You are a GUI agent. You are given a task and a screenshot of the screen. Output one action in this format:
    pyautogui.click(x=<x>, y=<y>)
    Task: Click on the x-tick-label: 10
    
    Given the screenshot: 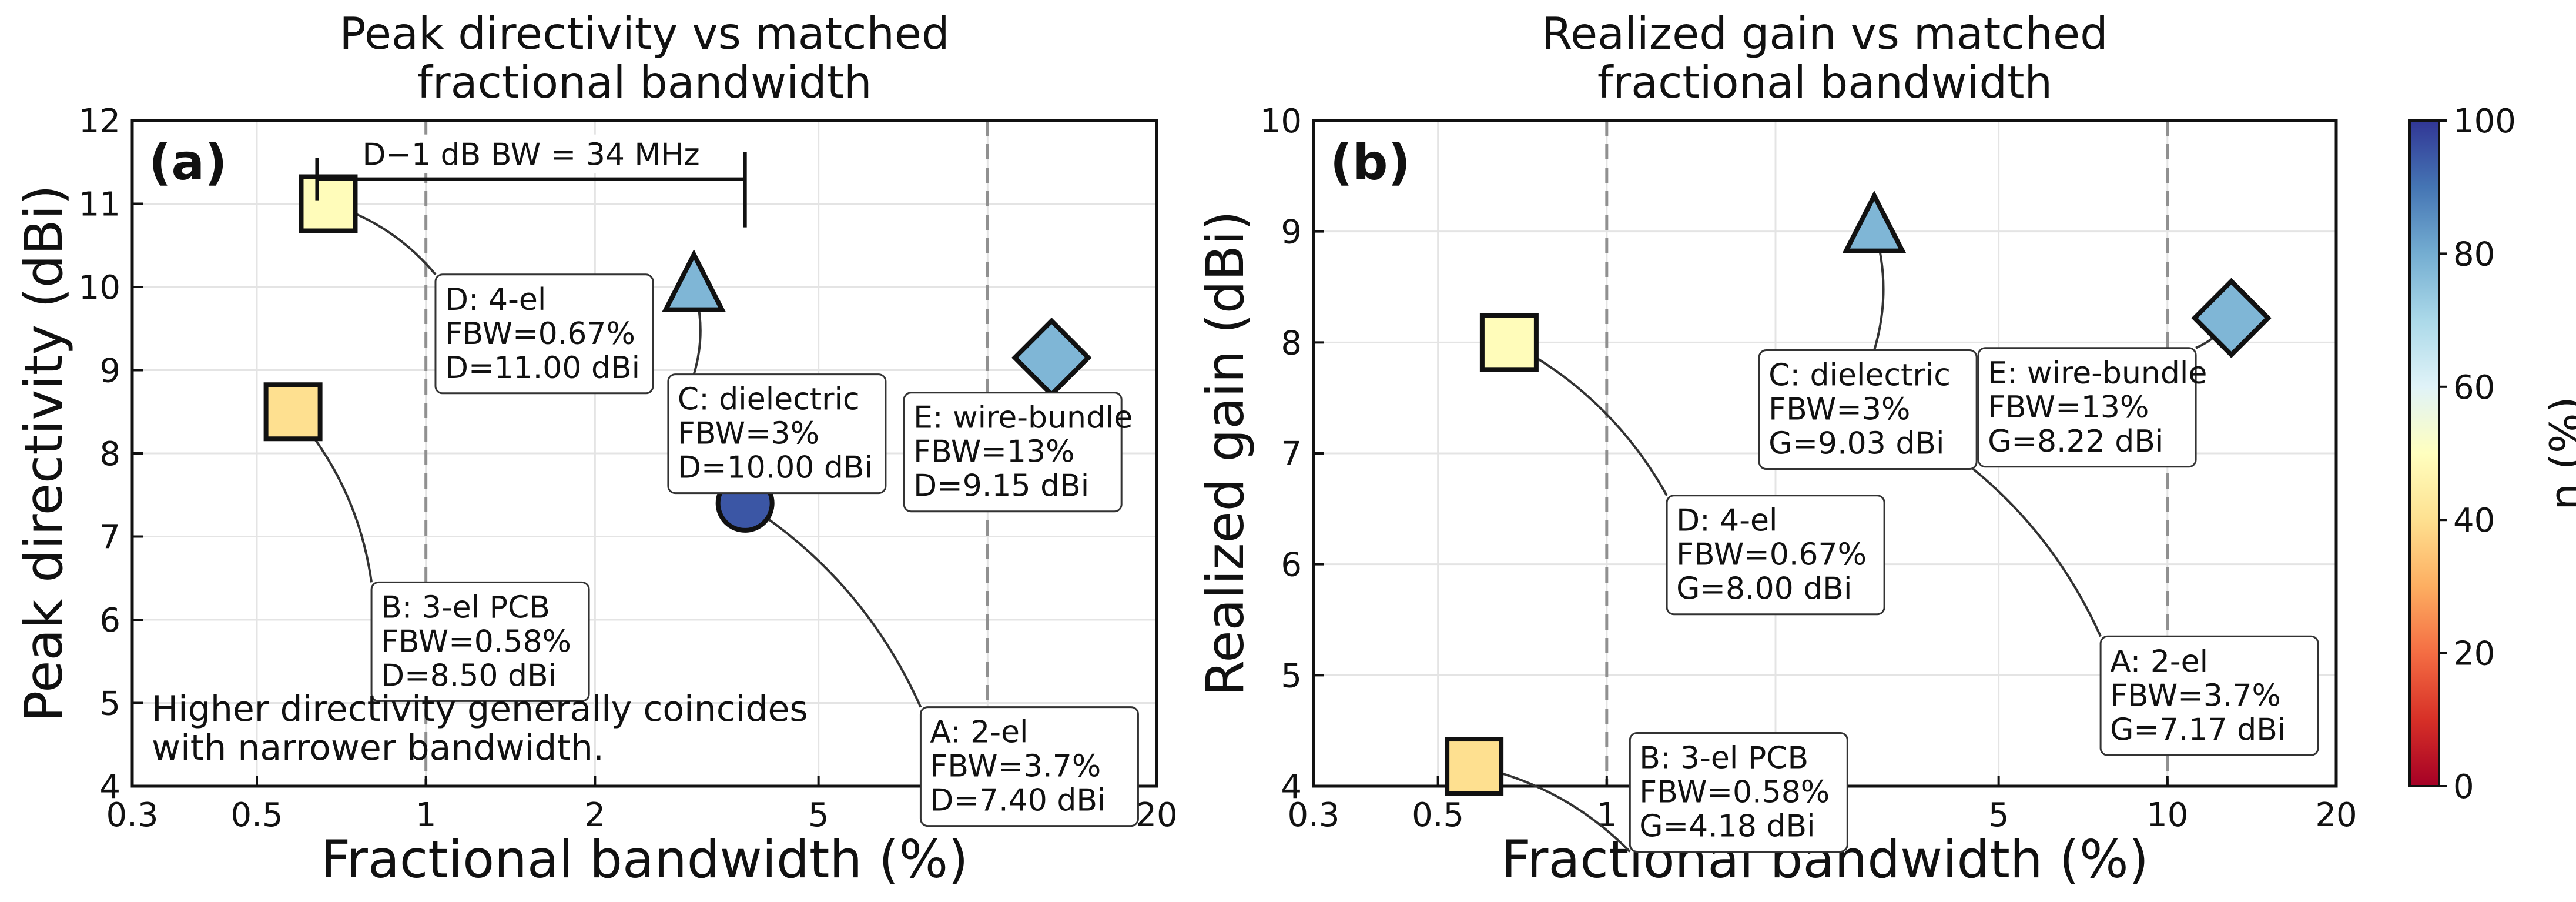 What is the action you would take?
    pyautogui.click(x=2167, y=815)
    